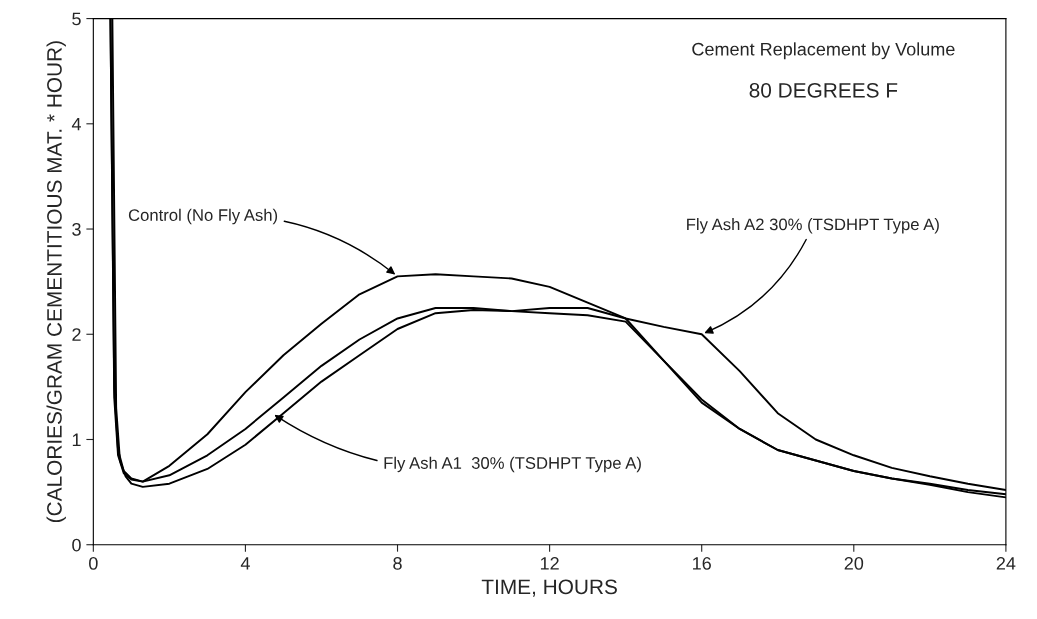 The width and height of the screenshot is (1037, 619). I want to click on annotation: Fly Ash A1 30% (TSDHPT Type A), so click(512, 464).